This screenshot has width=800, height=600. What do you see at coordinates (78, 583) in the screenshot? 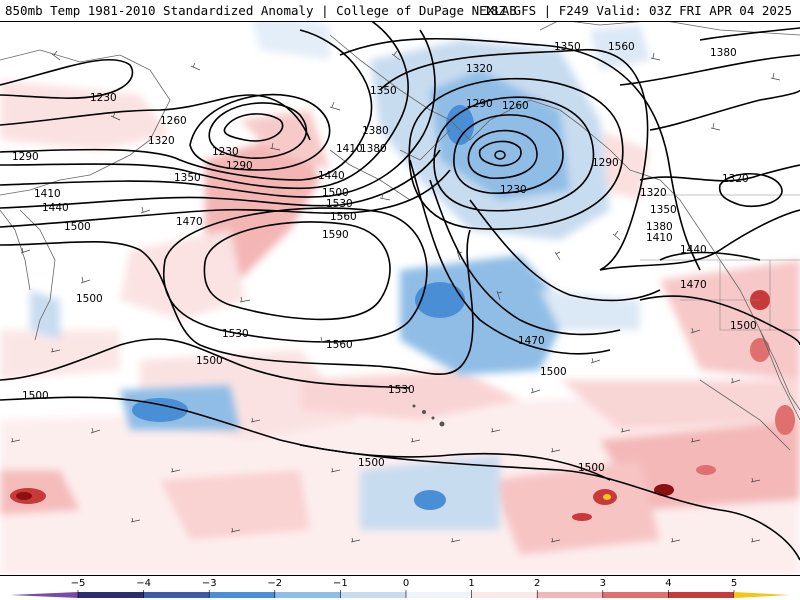
I see `colorbar-tick-label: −5` at bounding box center [78, 583].